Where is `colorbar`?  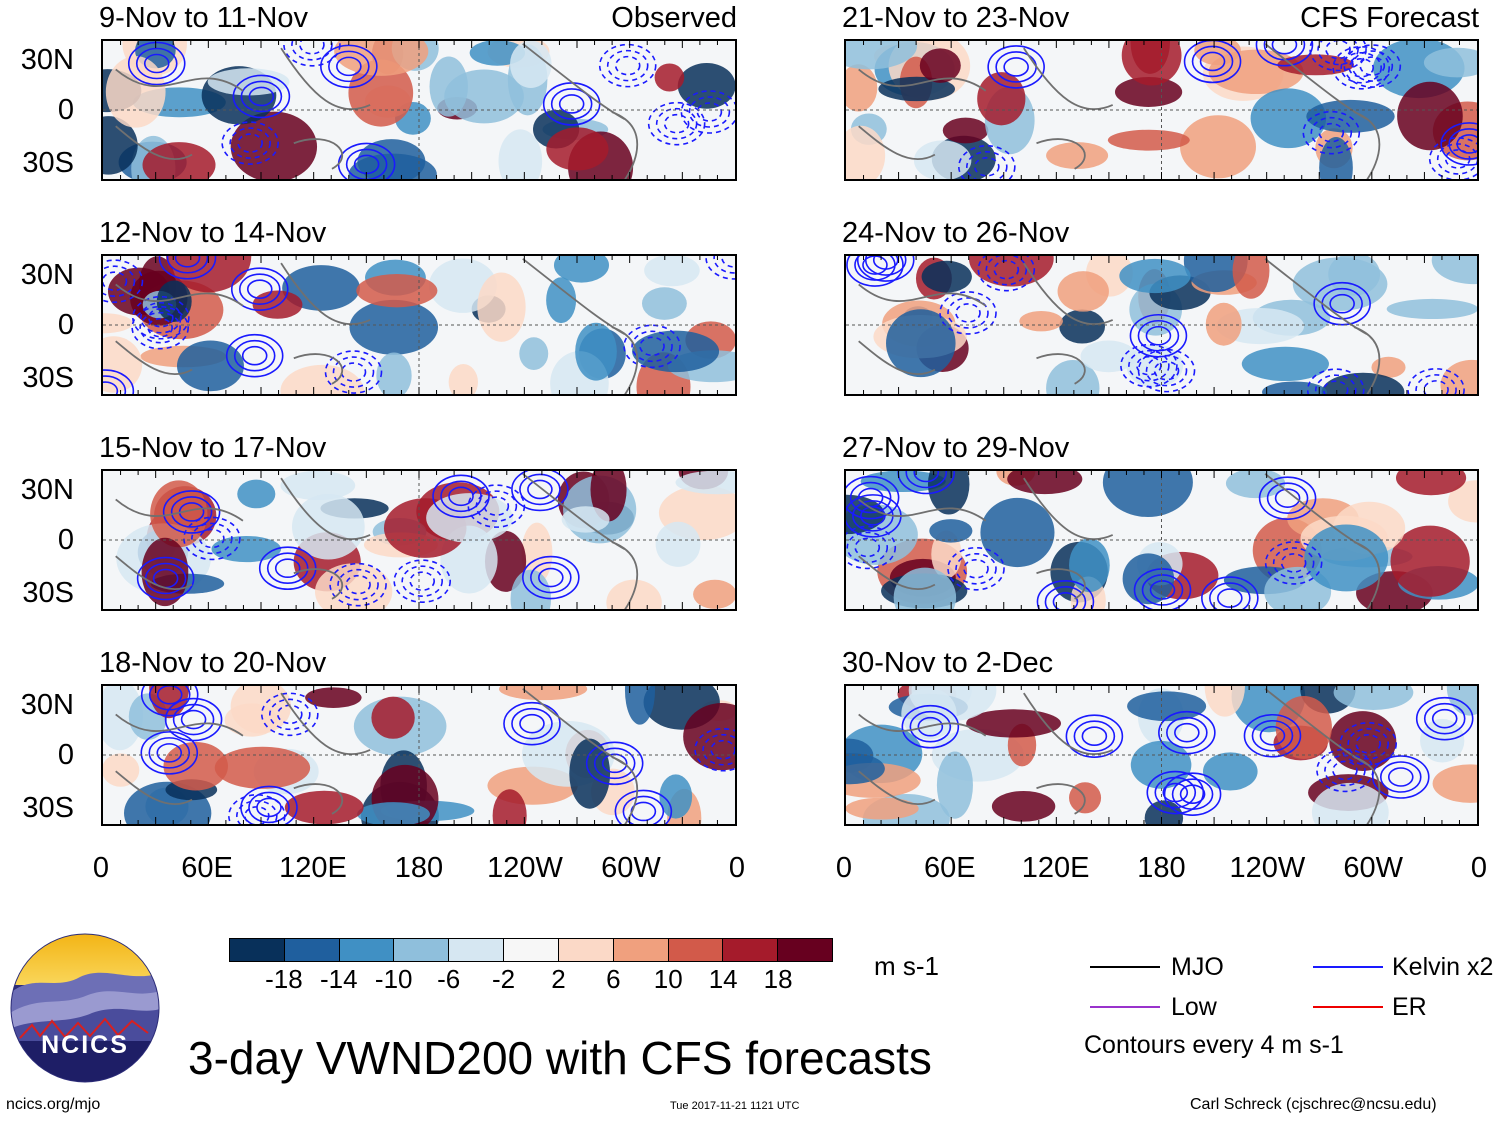
colorbar is located at coordinates (531, 950).